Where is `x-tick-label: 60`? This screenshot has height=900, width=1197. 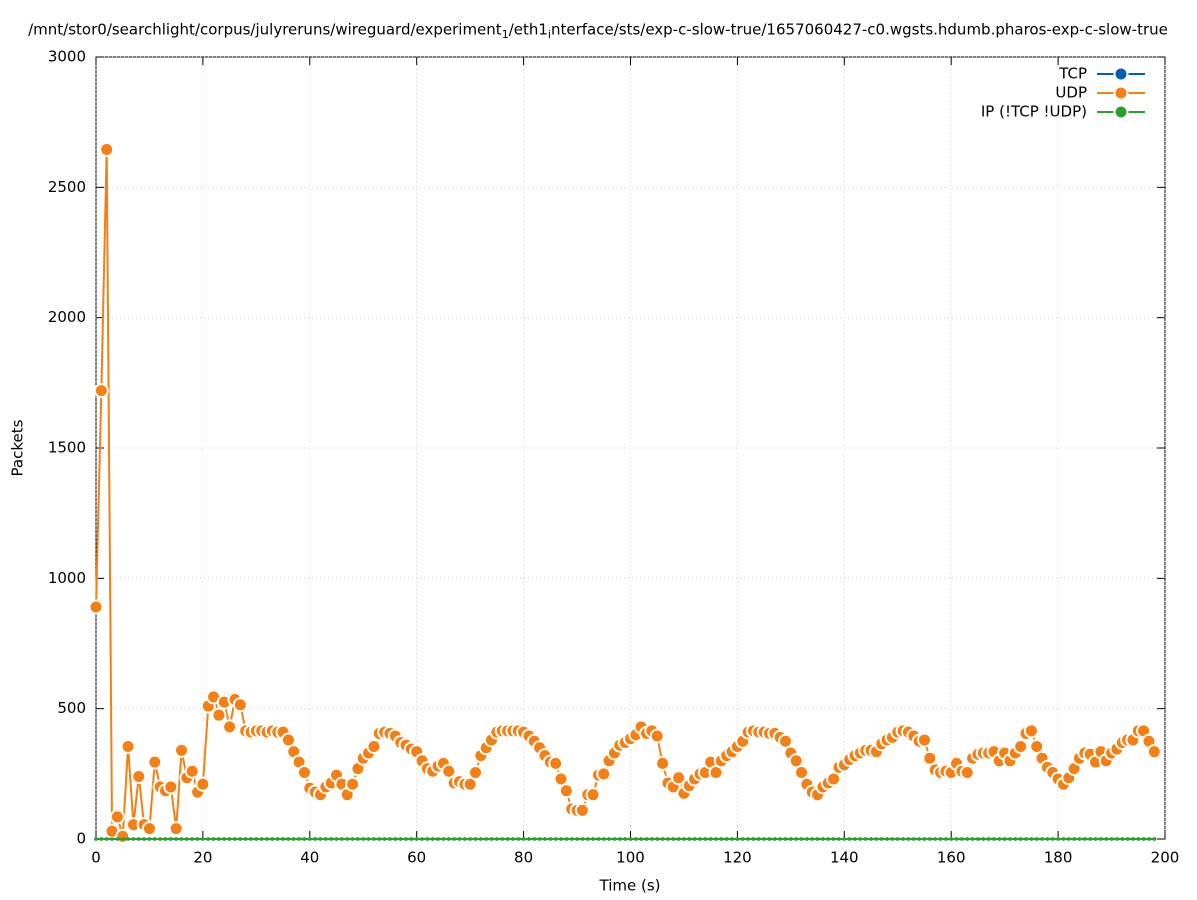
x-tick-label: 60 is located at coordinates (416, 858).